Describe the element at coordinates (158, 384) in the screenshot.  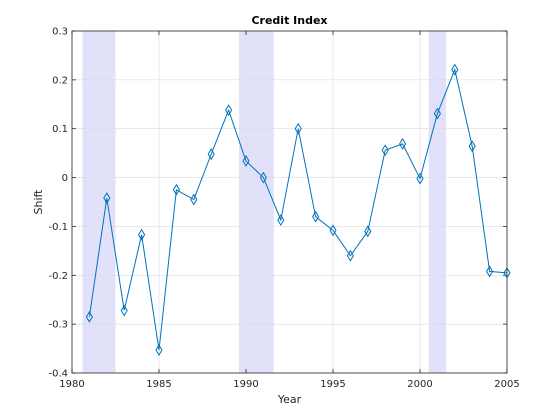
I see `x-tick-label: 1985` at that location.